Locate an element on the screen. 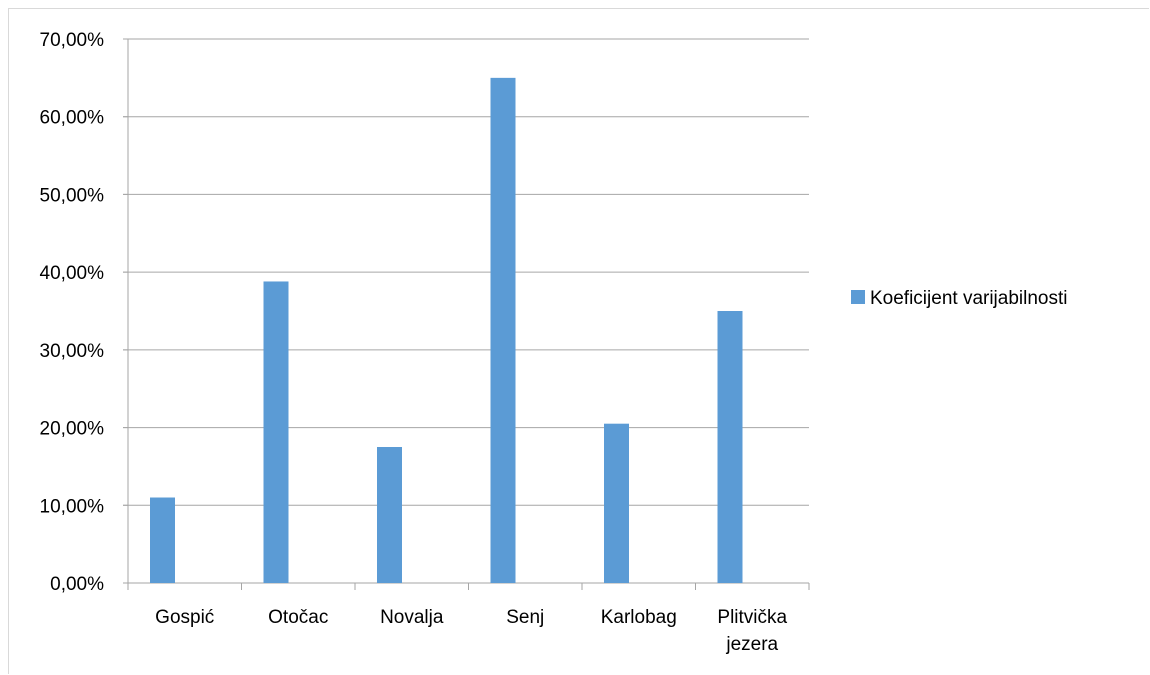 The image size is (1150, 675). y-tick-label: 50,00% is located at coordinates (72, 195).